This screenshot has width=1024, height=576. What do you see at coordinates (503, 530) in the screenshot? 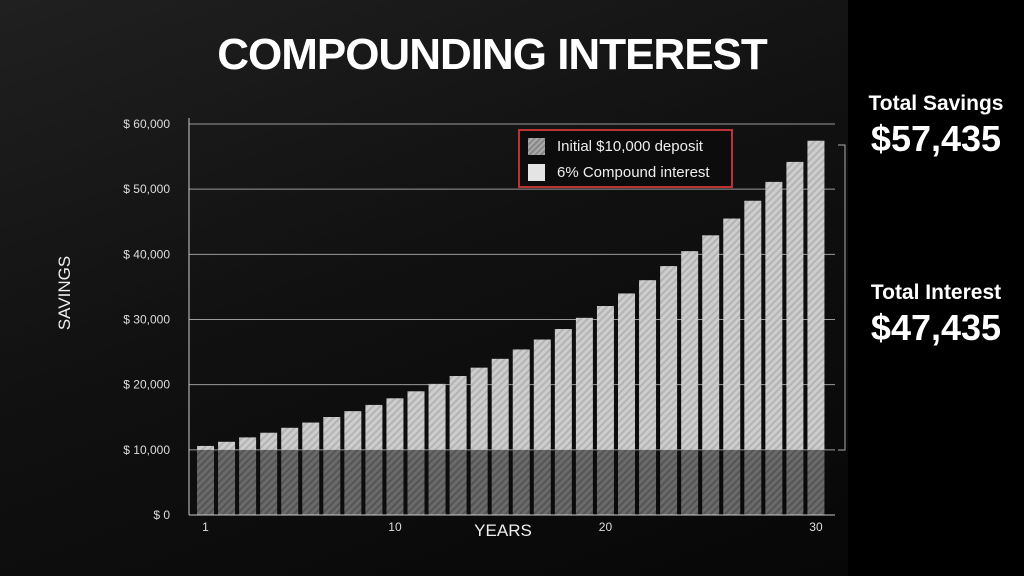
I see `x-axis-label: YEARS` at bounding box center [503, 530].